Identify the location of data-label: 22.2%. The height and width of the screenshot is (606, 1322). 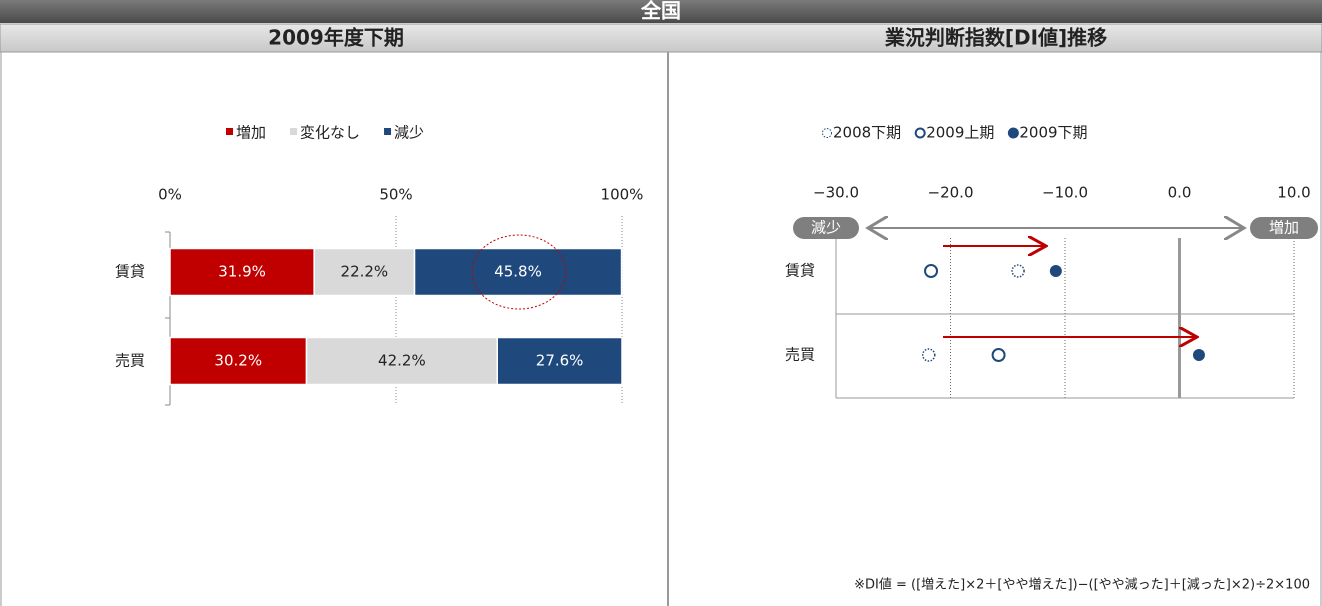
(365, 272).